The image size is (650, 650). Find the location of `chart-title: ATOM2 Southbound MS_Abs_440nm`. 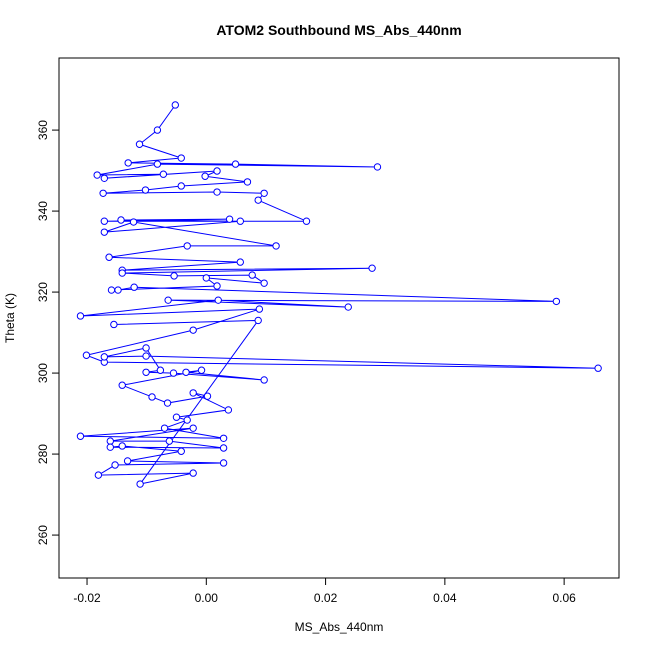

chart-title: ATOM2 Southbound MS_Abs_440nm is located at coordinates (338, 30).